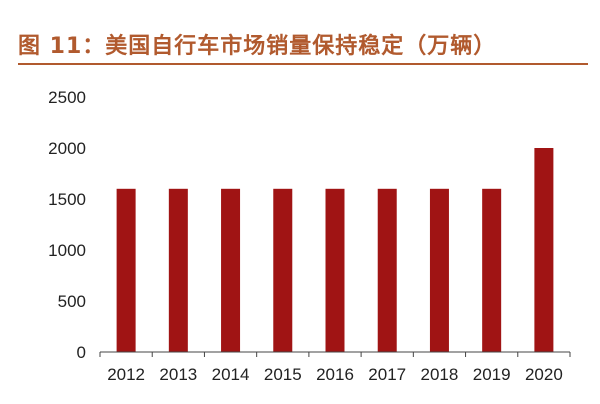  I want to click on x-tick-label: 2015, so click(283, 374).